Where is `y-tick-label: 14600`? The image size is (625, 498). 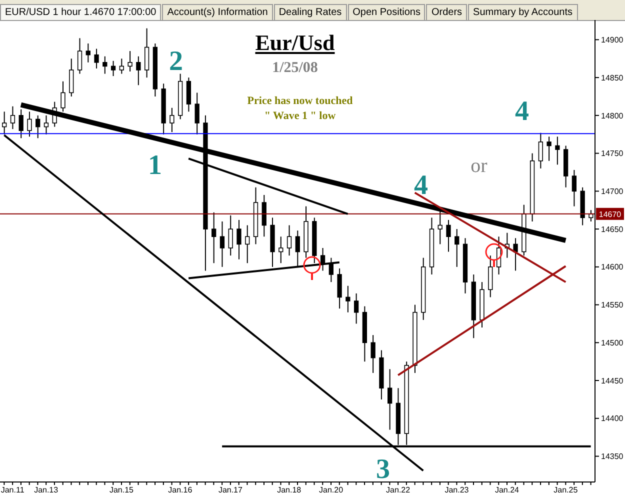 y-tick-label: 14600 is located at coordinates (612, 267).